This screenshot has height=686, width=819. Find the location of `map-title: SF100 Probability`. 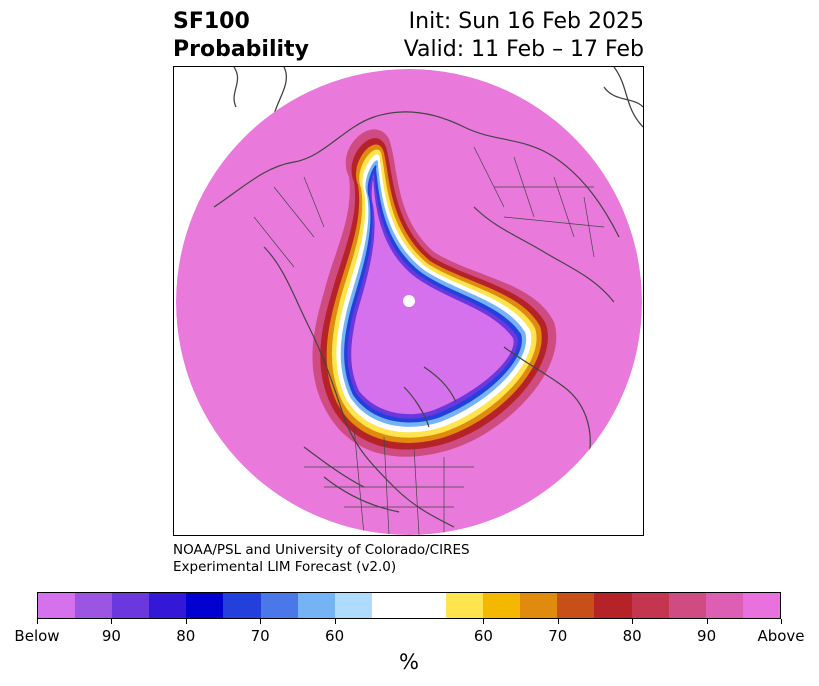

map-title: SF100 Probability is located at coordinates (241, 36).